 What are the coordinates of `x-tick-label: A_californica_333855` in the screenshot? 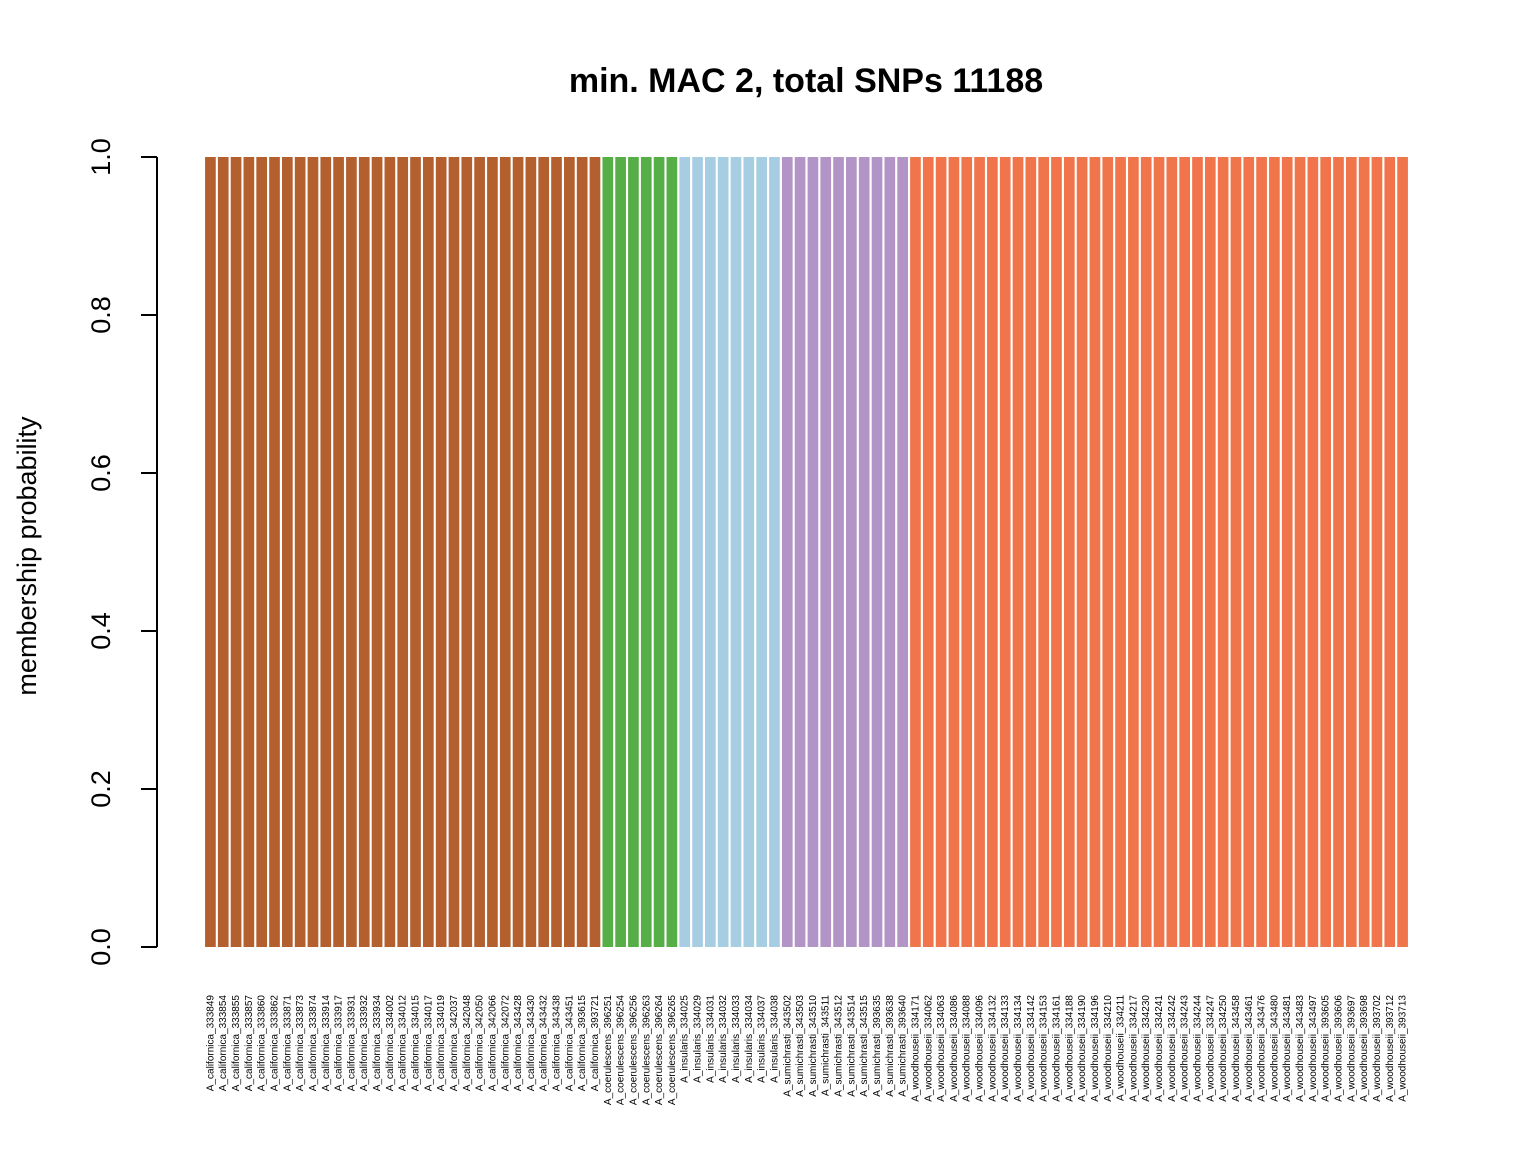 It's located at (236, 1043).